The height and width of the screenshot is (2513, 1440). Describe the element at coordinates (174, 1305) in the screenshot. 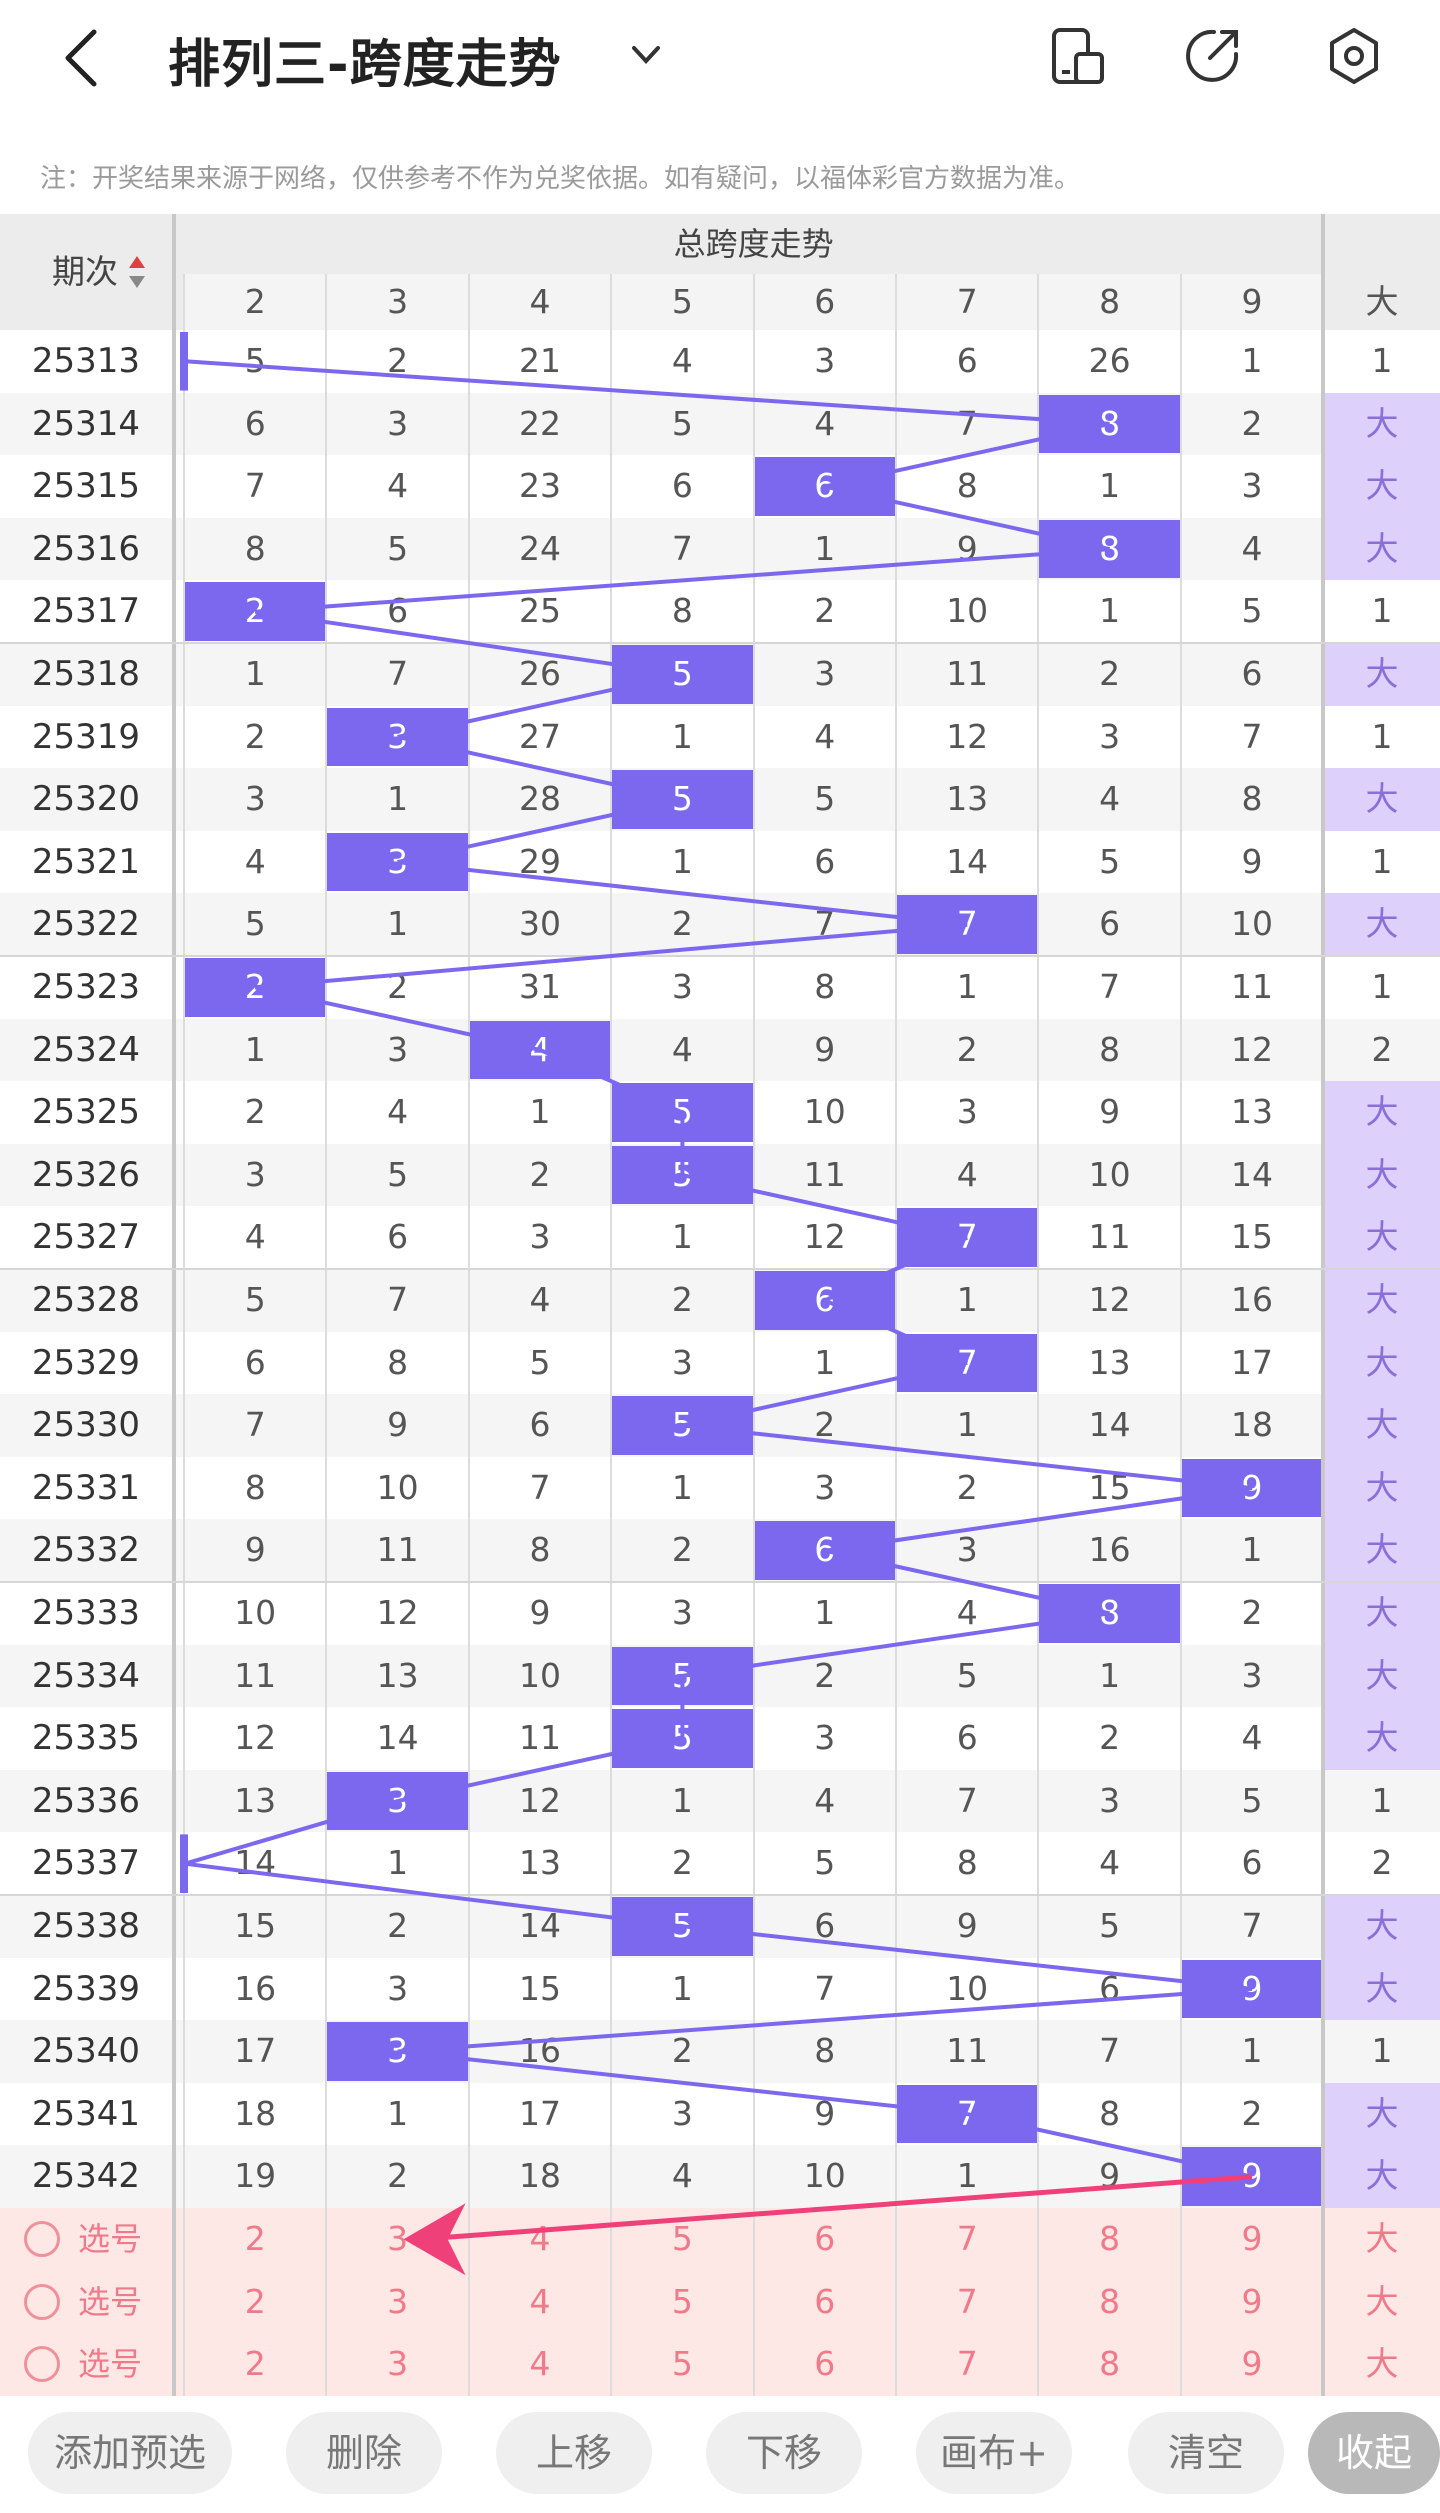

I see `period-divider` at that location.